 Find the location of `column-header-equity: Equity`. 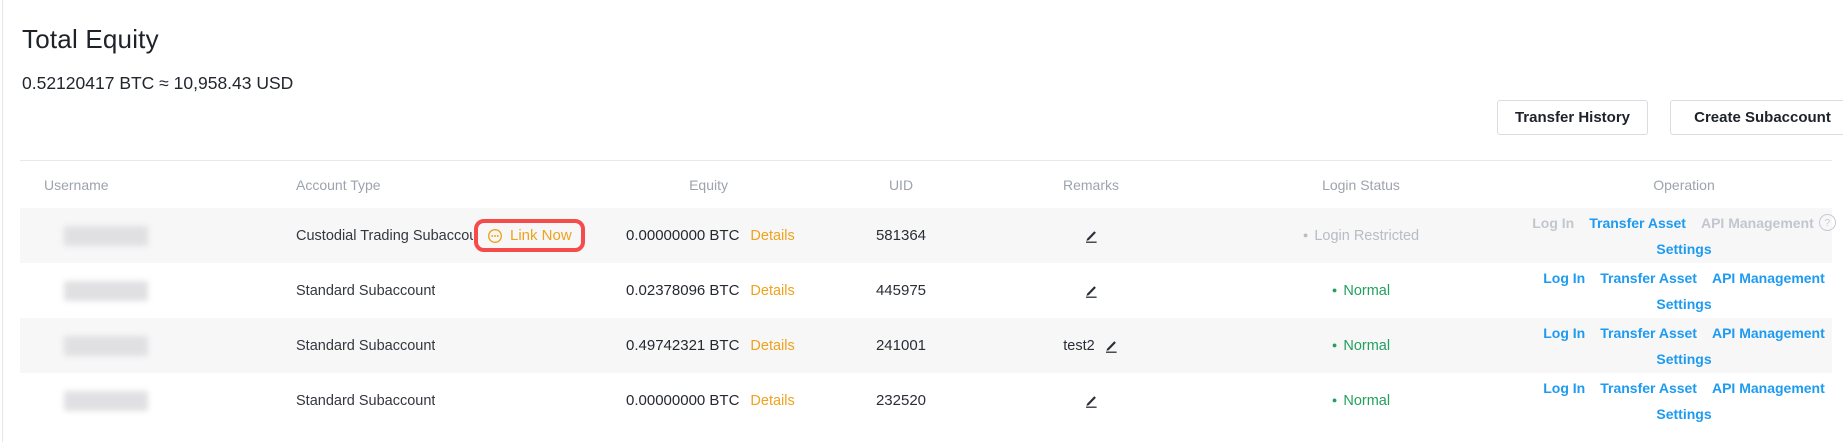

column-header-equity: Equity is located at coordinates (708, 184).